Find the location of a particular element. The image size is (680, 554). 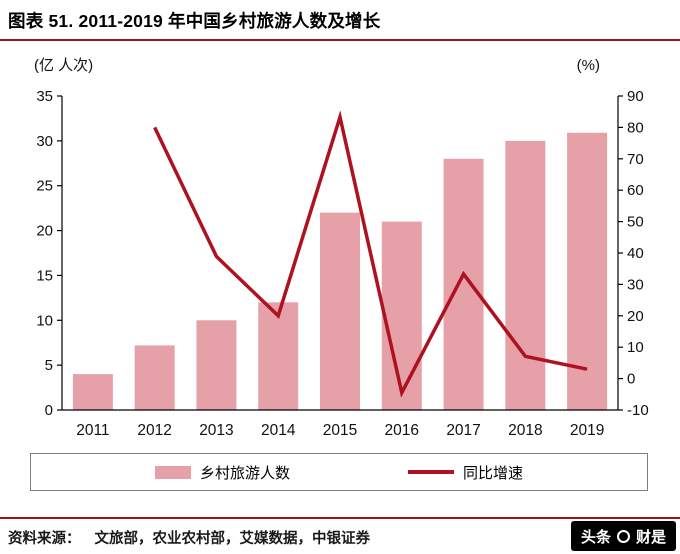

left-tick-label: 5 is located at coordinates (49, 365).